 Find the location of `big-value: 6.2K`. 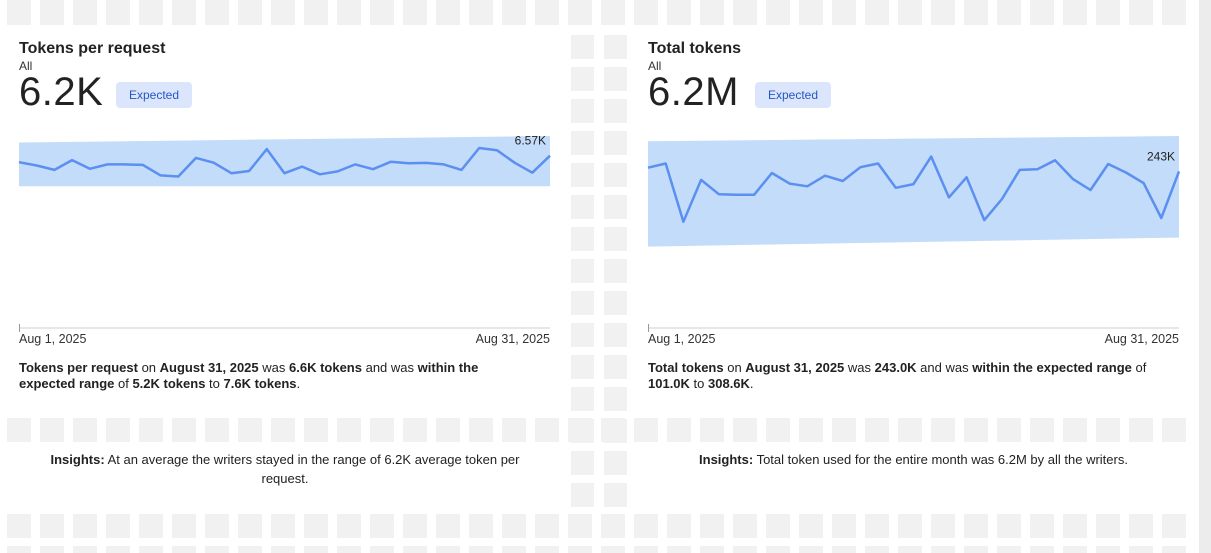

big-value: 6.2K is located at coordinates (61, 92).